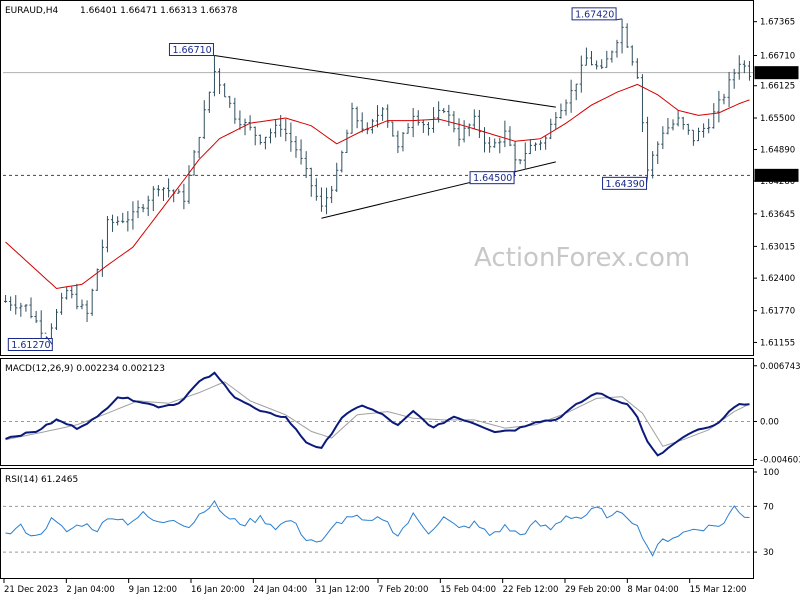 The height and width of the screenshot is (600, 800). What do you see at coordinates (768, 507) in the screenshot?
I see `rsi-y-tick-label: 70` at bounding box center [768, 507].